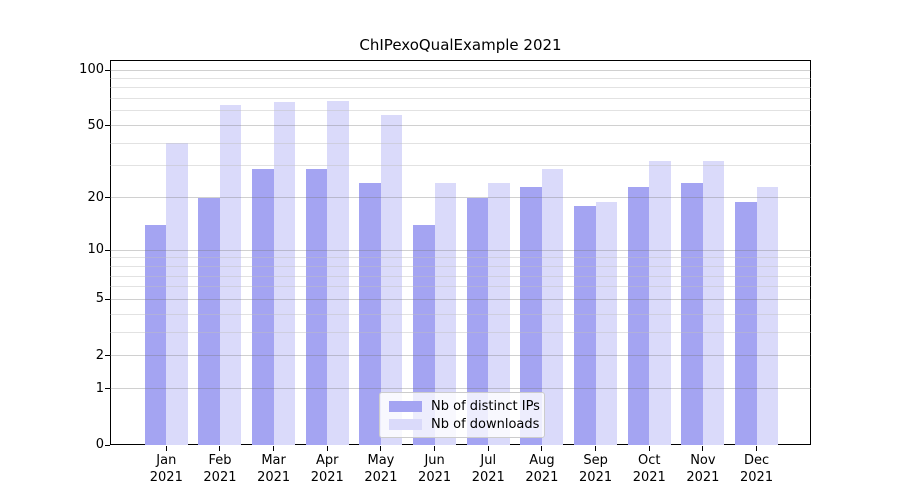  What do you see at coordinates (713, 302) in the screenshot?
I see `bar-nb-of-downloads-nov` at bounding box center [713, 302].